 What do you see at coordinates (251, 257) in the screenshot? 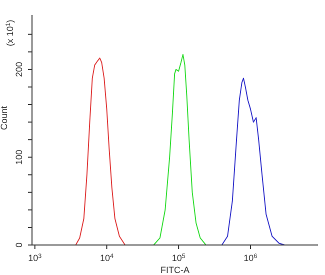
I see `x-tick-label: 10$^{6}$` at bounding box center [251, 257].